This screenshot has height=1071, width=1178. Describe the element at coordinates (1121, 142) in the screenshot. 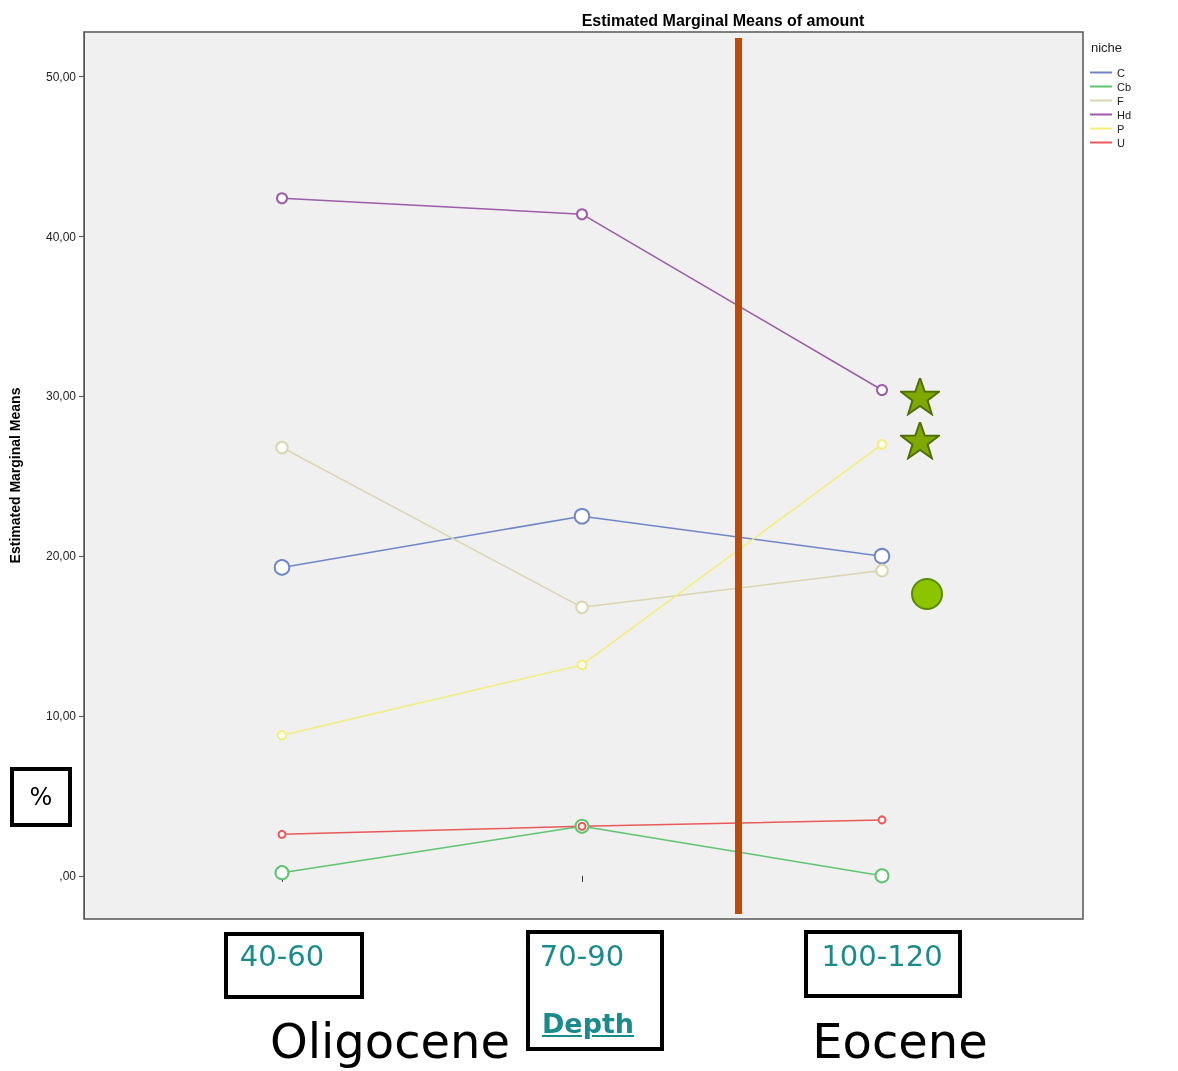

I see `legend-label: U` at that location.